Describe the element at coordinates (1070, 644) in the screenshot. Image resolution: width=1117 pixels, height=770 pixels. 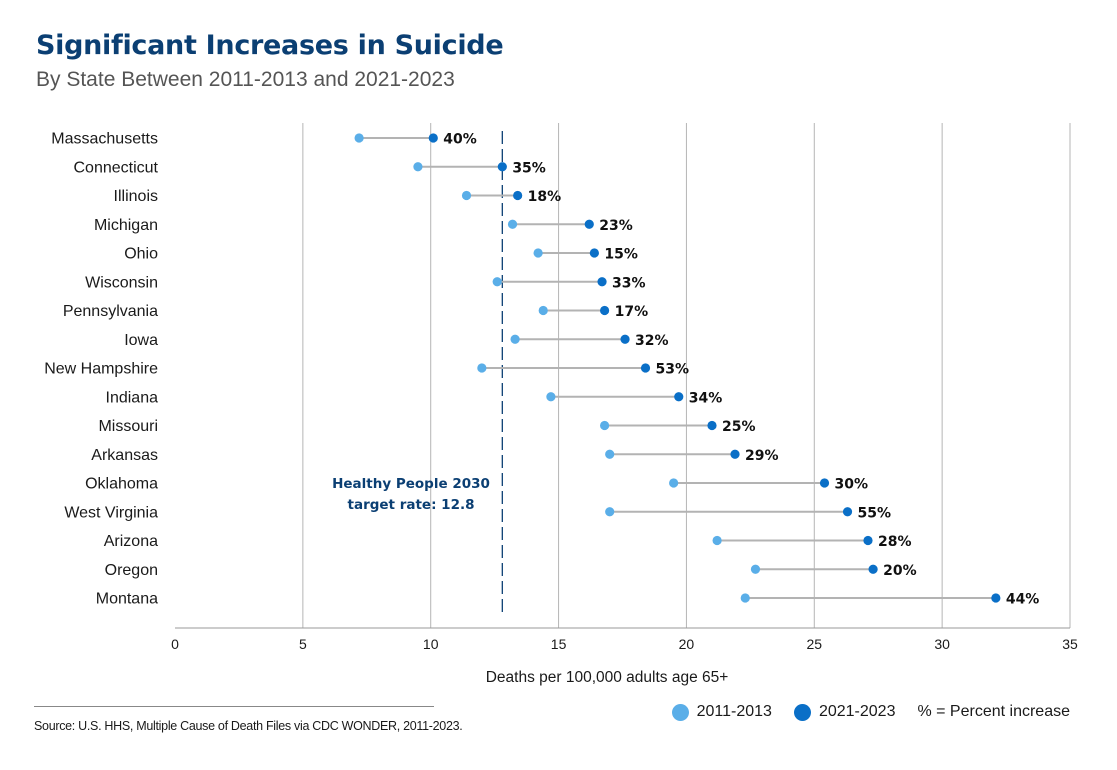
I see `x-tick-label-35: 35` at that location.